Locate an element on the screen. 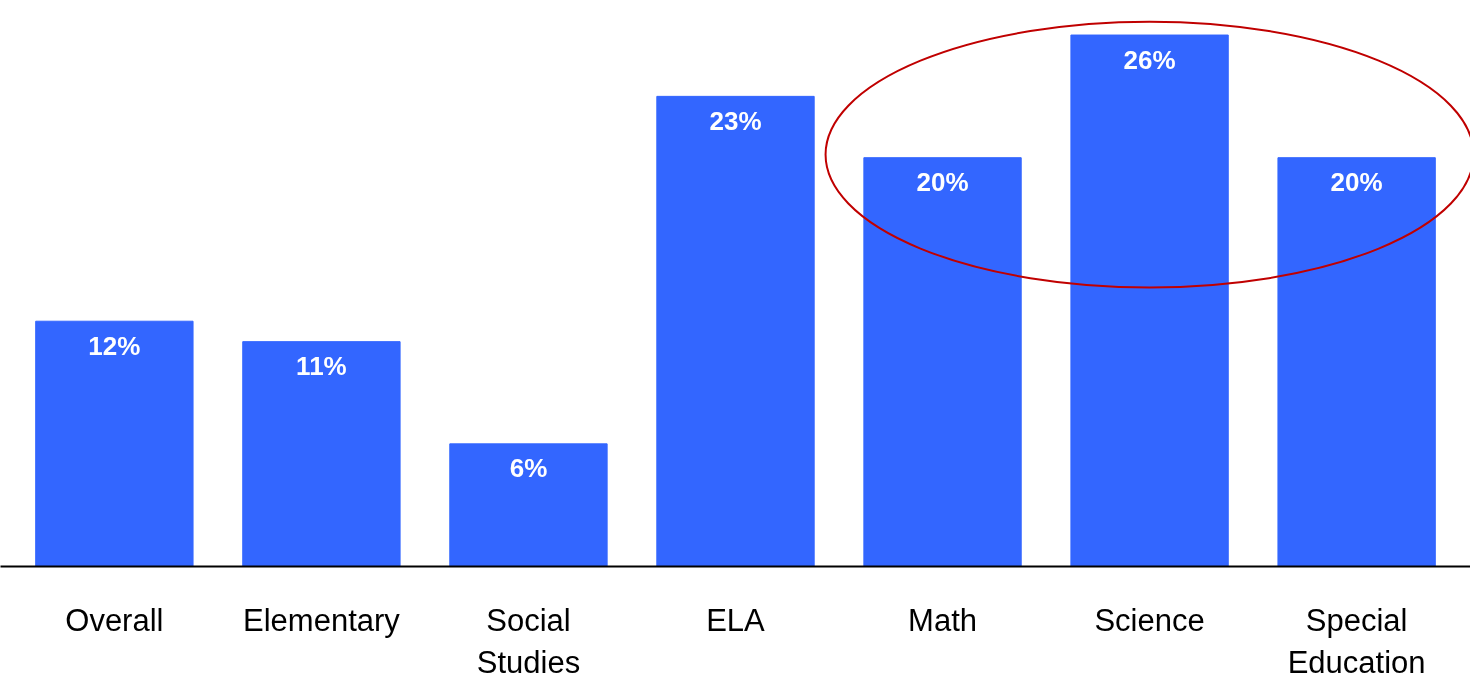  data-label: 6% is located at coordinates (528, 468).